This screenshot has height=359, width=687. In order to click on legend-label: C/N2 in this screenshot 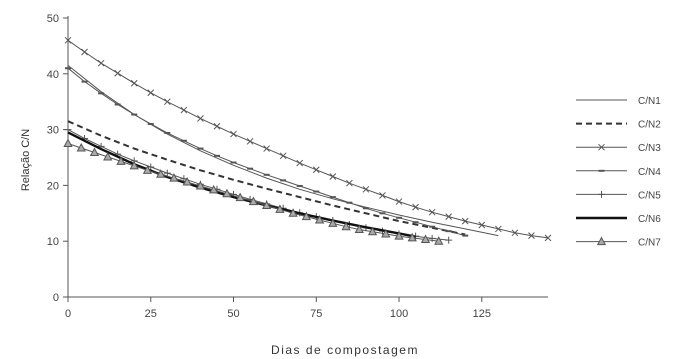, I will do `click(649, 125)`.